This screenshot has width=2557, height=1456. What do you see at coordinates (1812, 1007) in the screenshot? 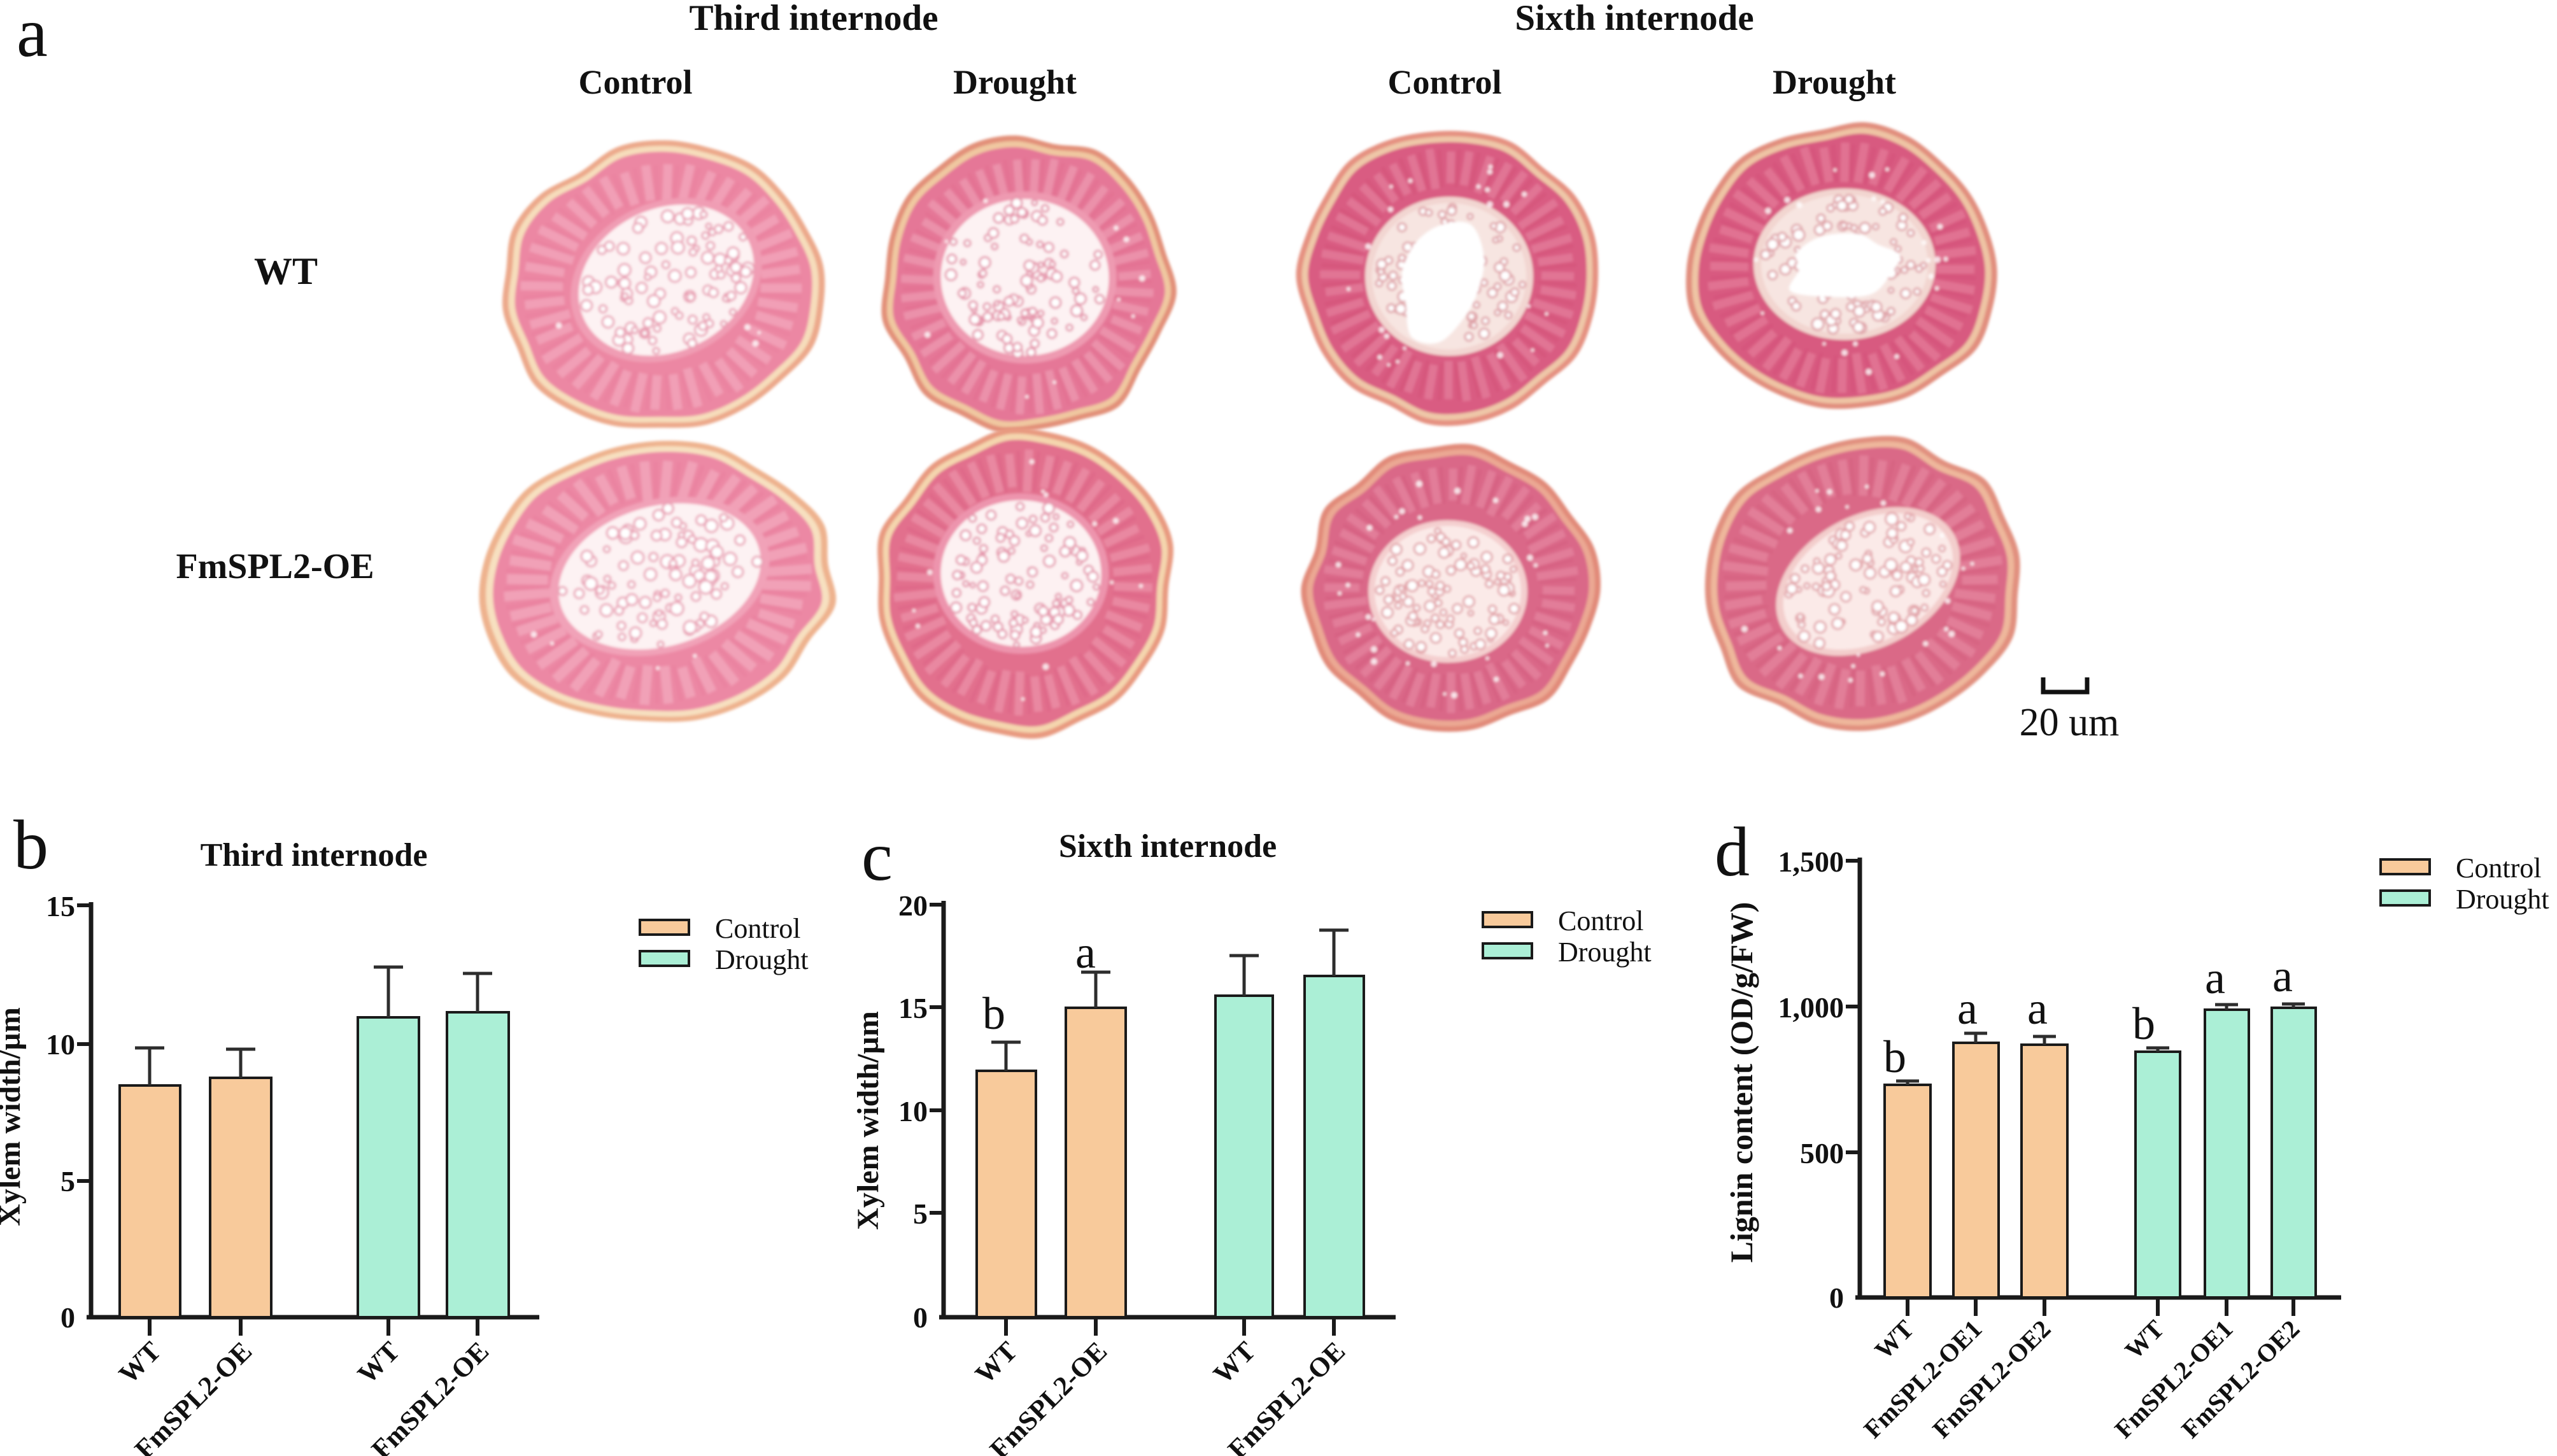
I see `svg-text: 1,000` at bounding box center [1812, 1007].